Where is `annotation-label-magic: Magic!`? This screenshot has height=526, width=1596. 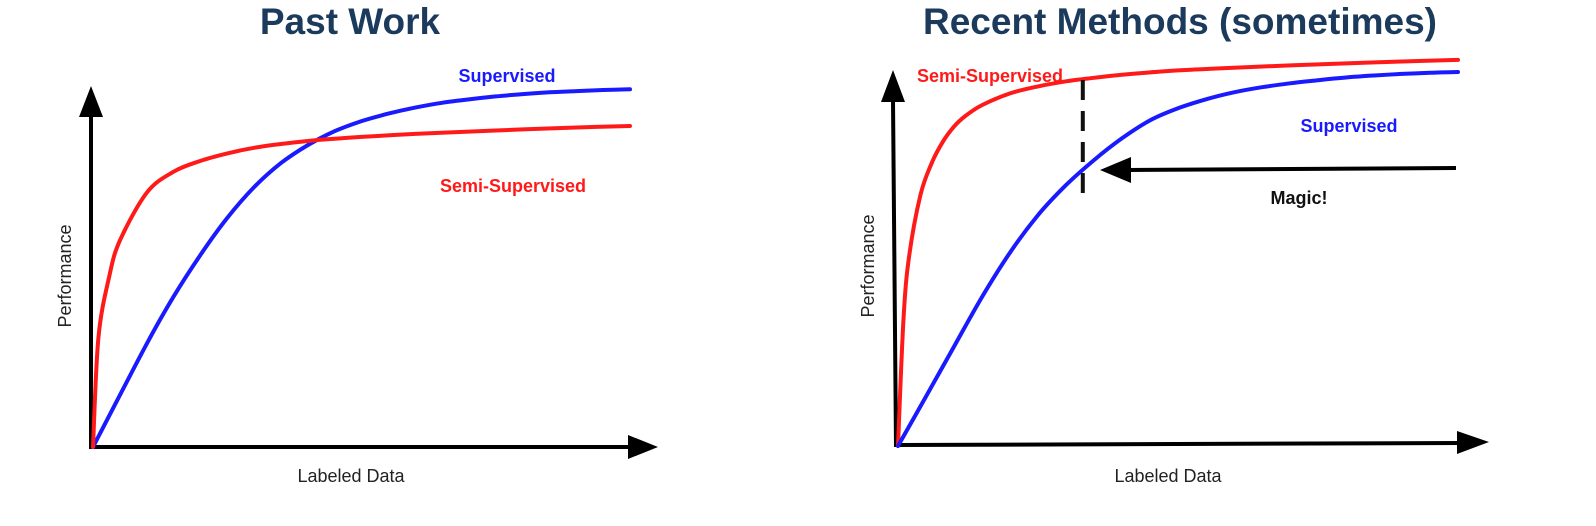 annotation-label-magic: Magic! is located at coordinates (1298, 198).